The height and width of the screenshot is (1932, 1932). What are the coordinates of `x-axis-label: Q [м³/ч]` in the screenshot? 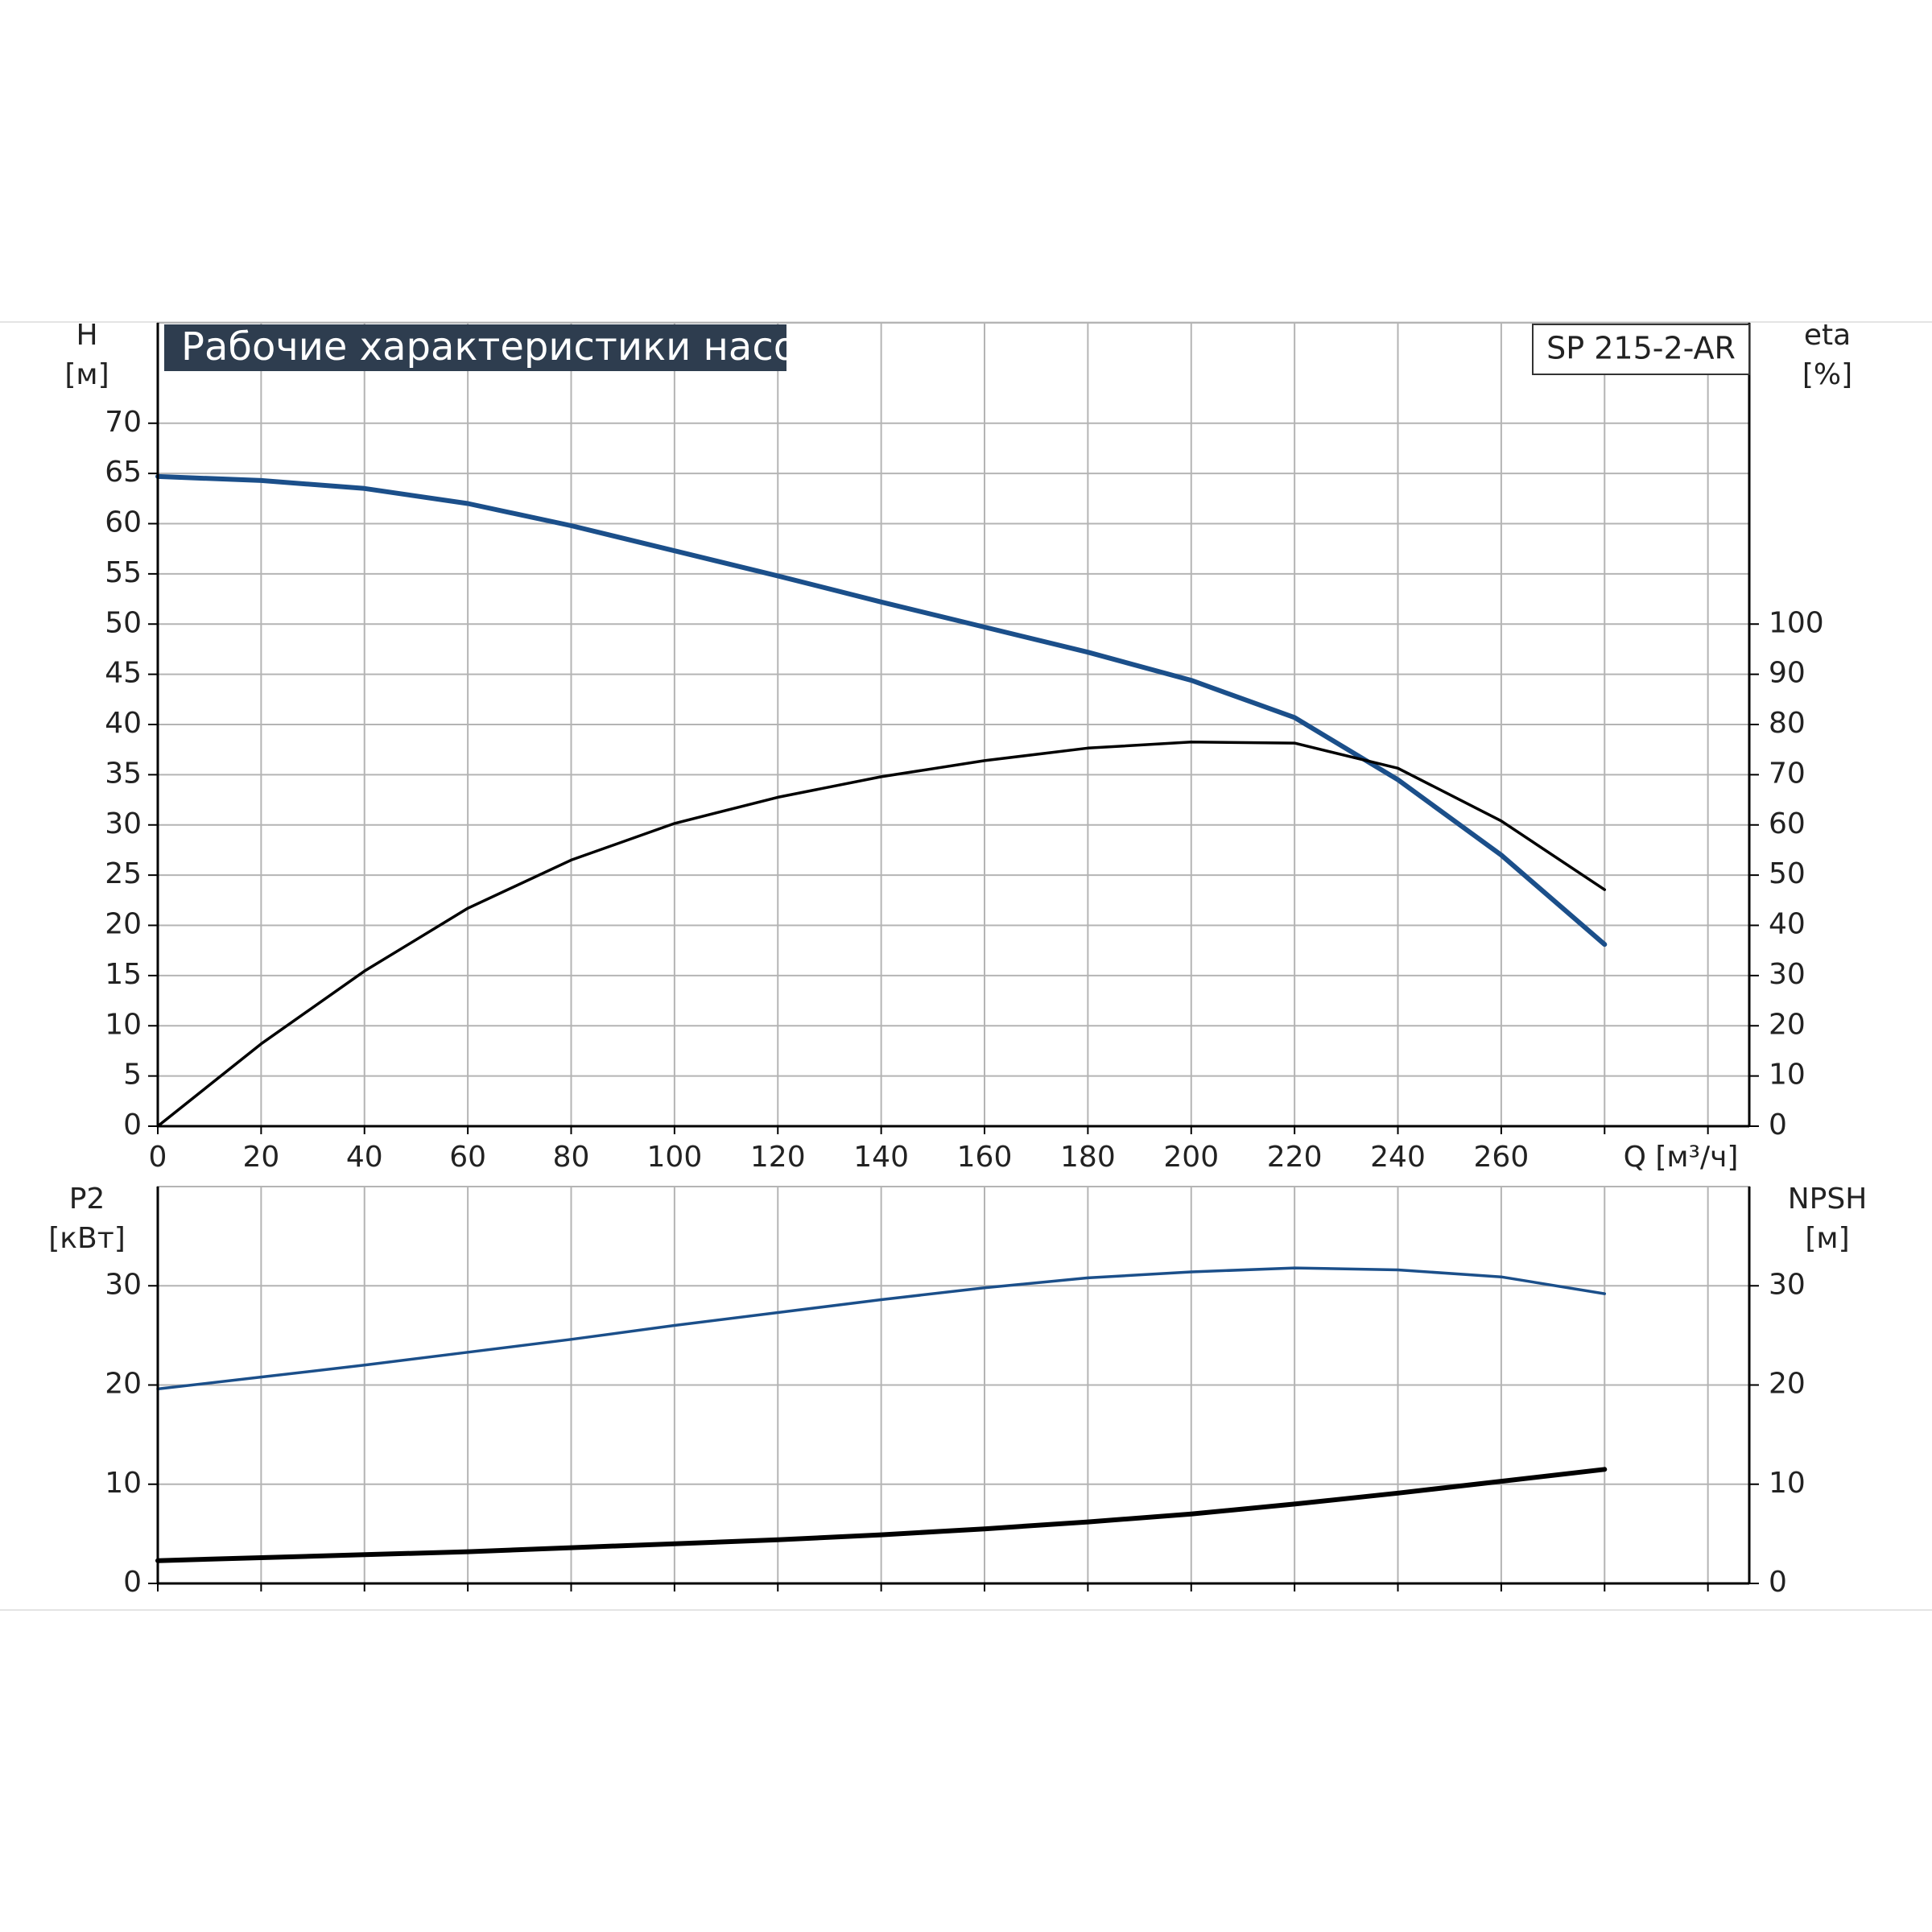 It's located at (1682, 1157).